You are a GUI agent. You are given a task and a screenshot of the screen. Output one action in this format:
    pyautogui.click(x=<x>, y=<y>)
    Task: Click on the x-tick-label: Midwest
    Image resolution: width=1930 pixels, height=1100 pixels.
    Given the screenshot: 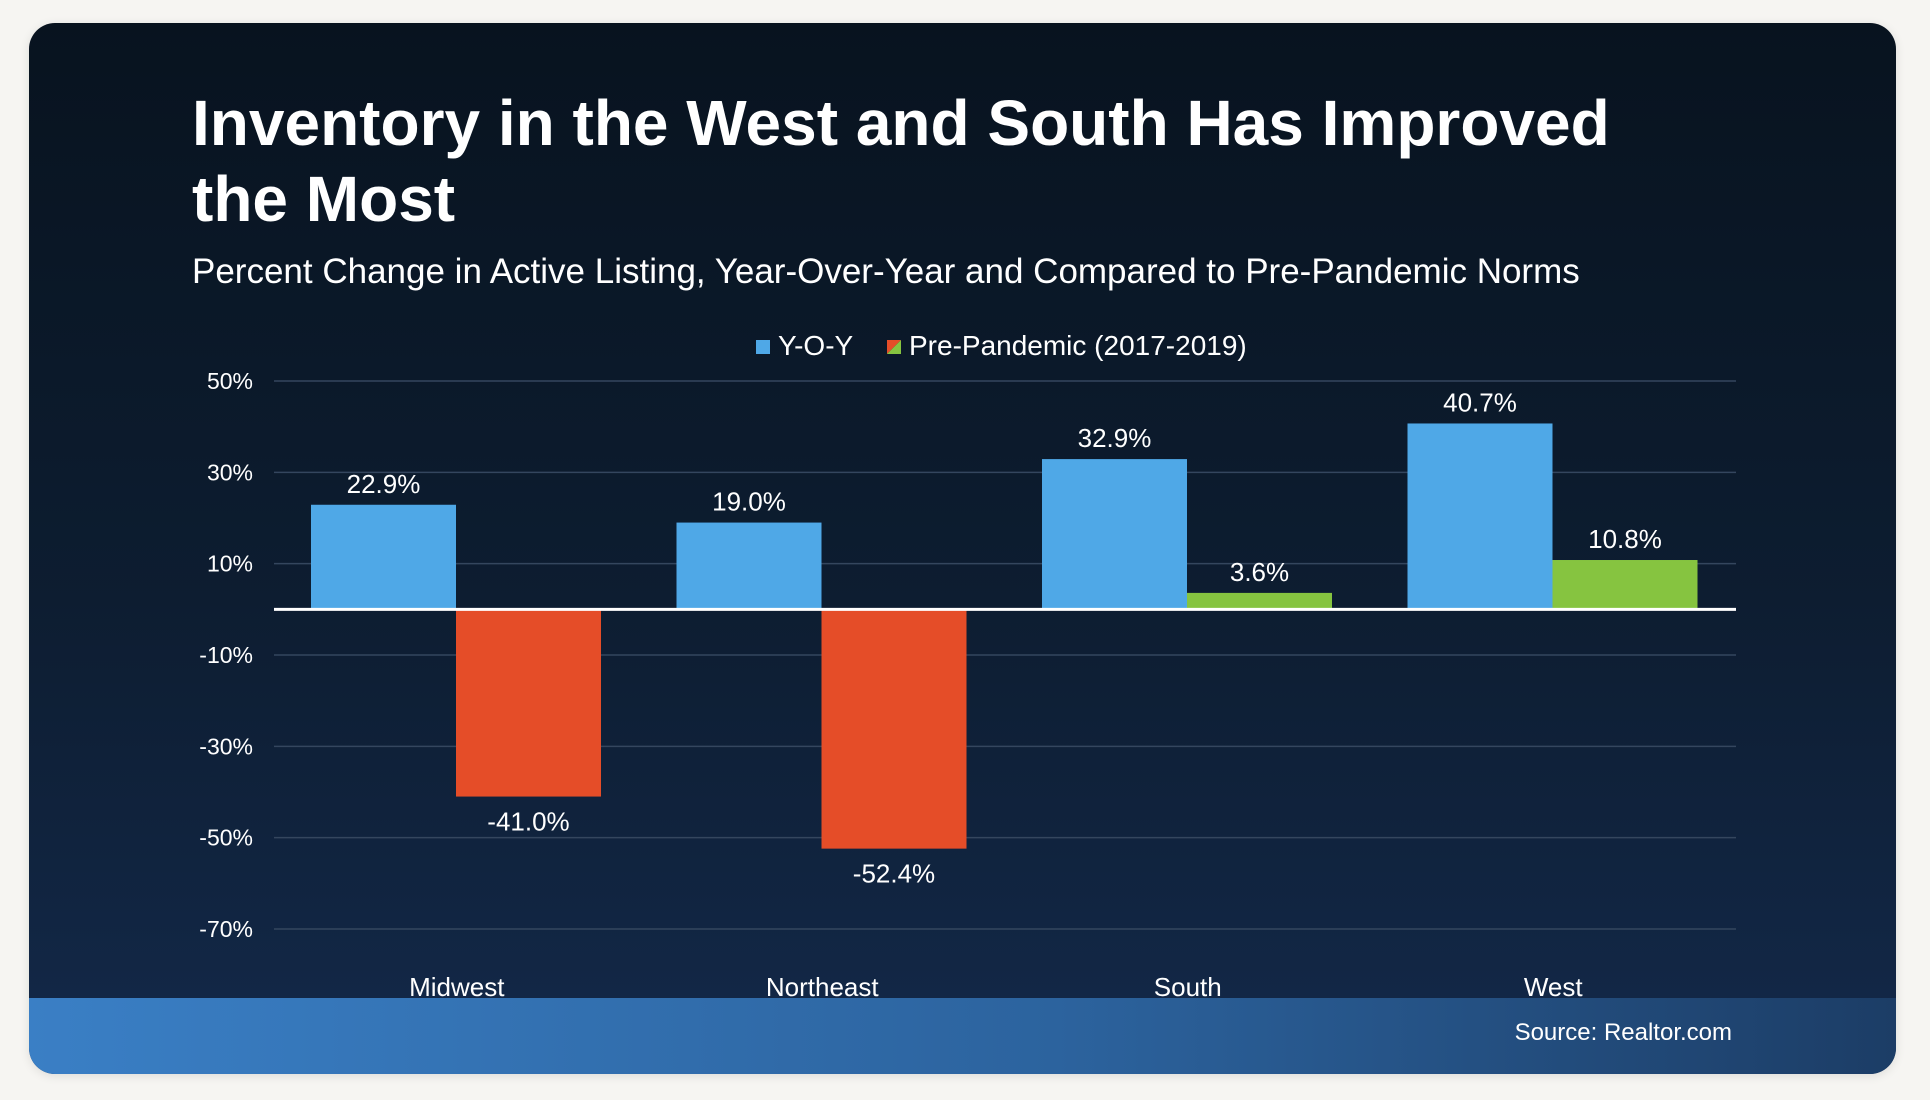 What is the action you would take?
    pyautogui.click(x=457, y=985)
    